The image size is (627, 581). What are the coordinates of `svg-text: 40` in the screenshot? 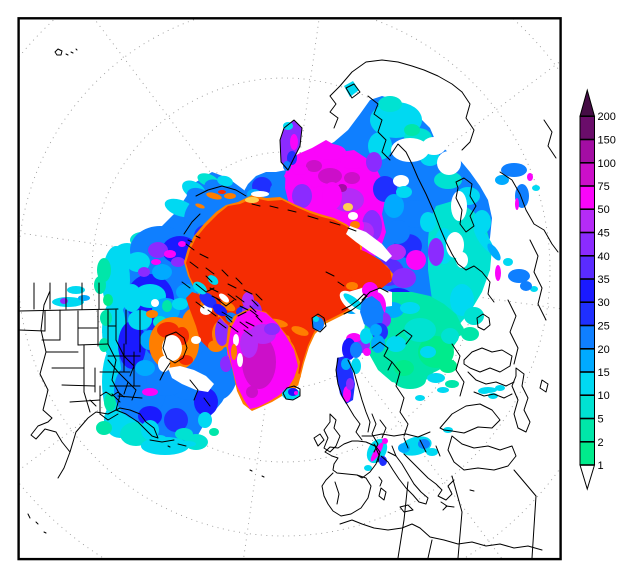 It's located at (604, 257).